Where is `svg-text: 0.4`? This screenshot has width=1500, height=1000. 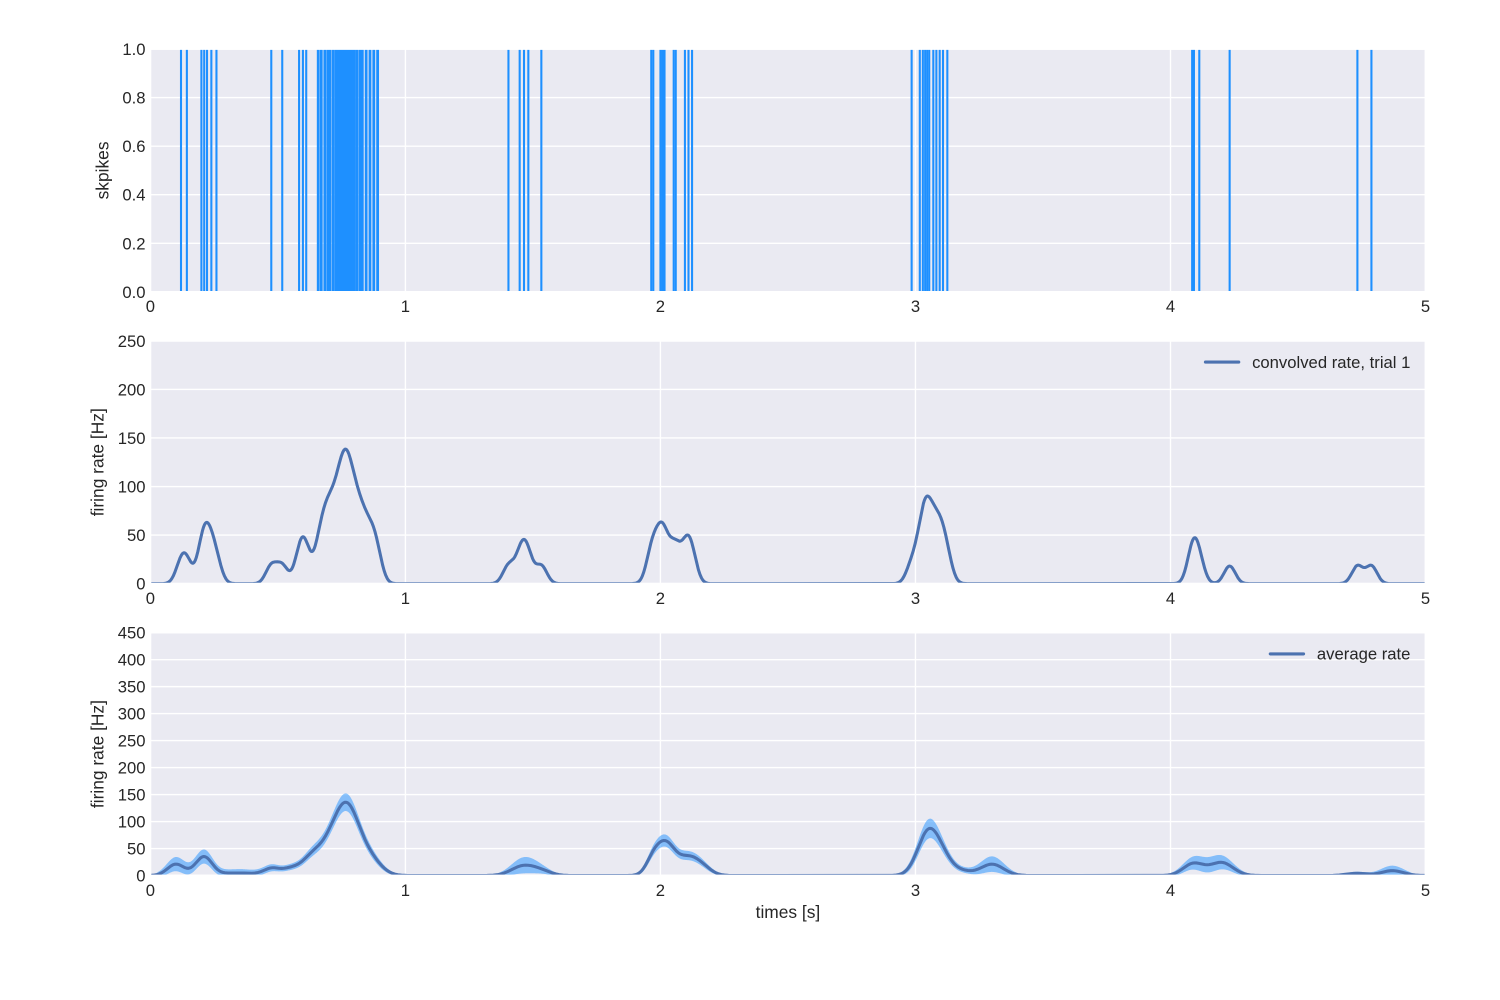 svg-text: 0.4 is located at coordinates (133, 195).